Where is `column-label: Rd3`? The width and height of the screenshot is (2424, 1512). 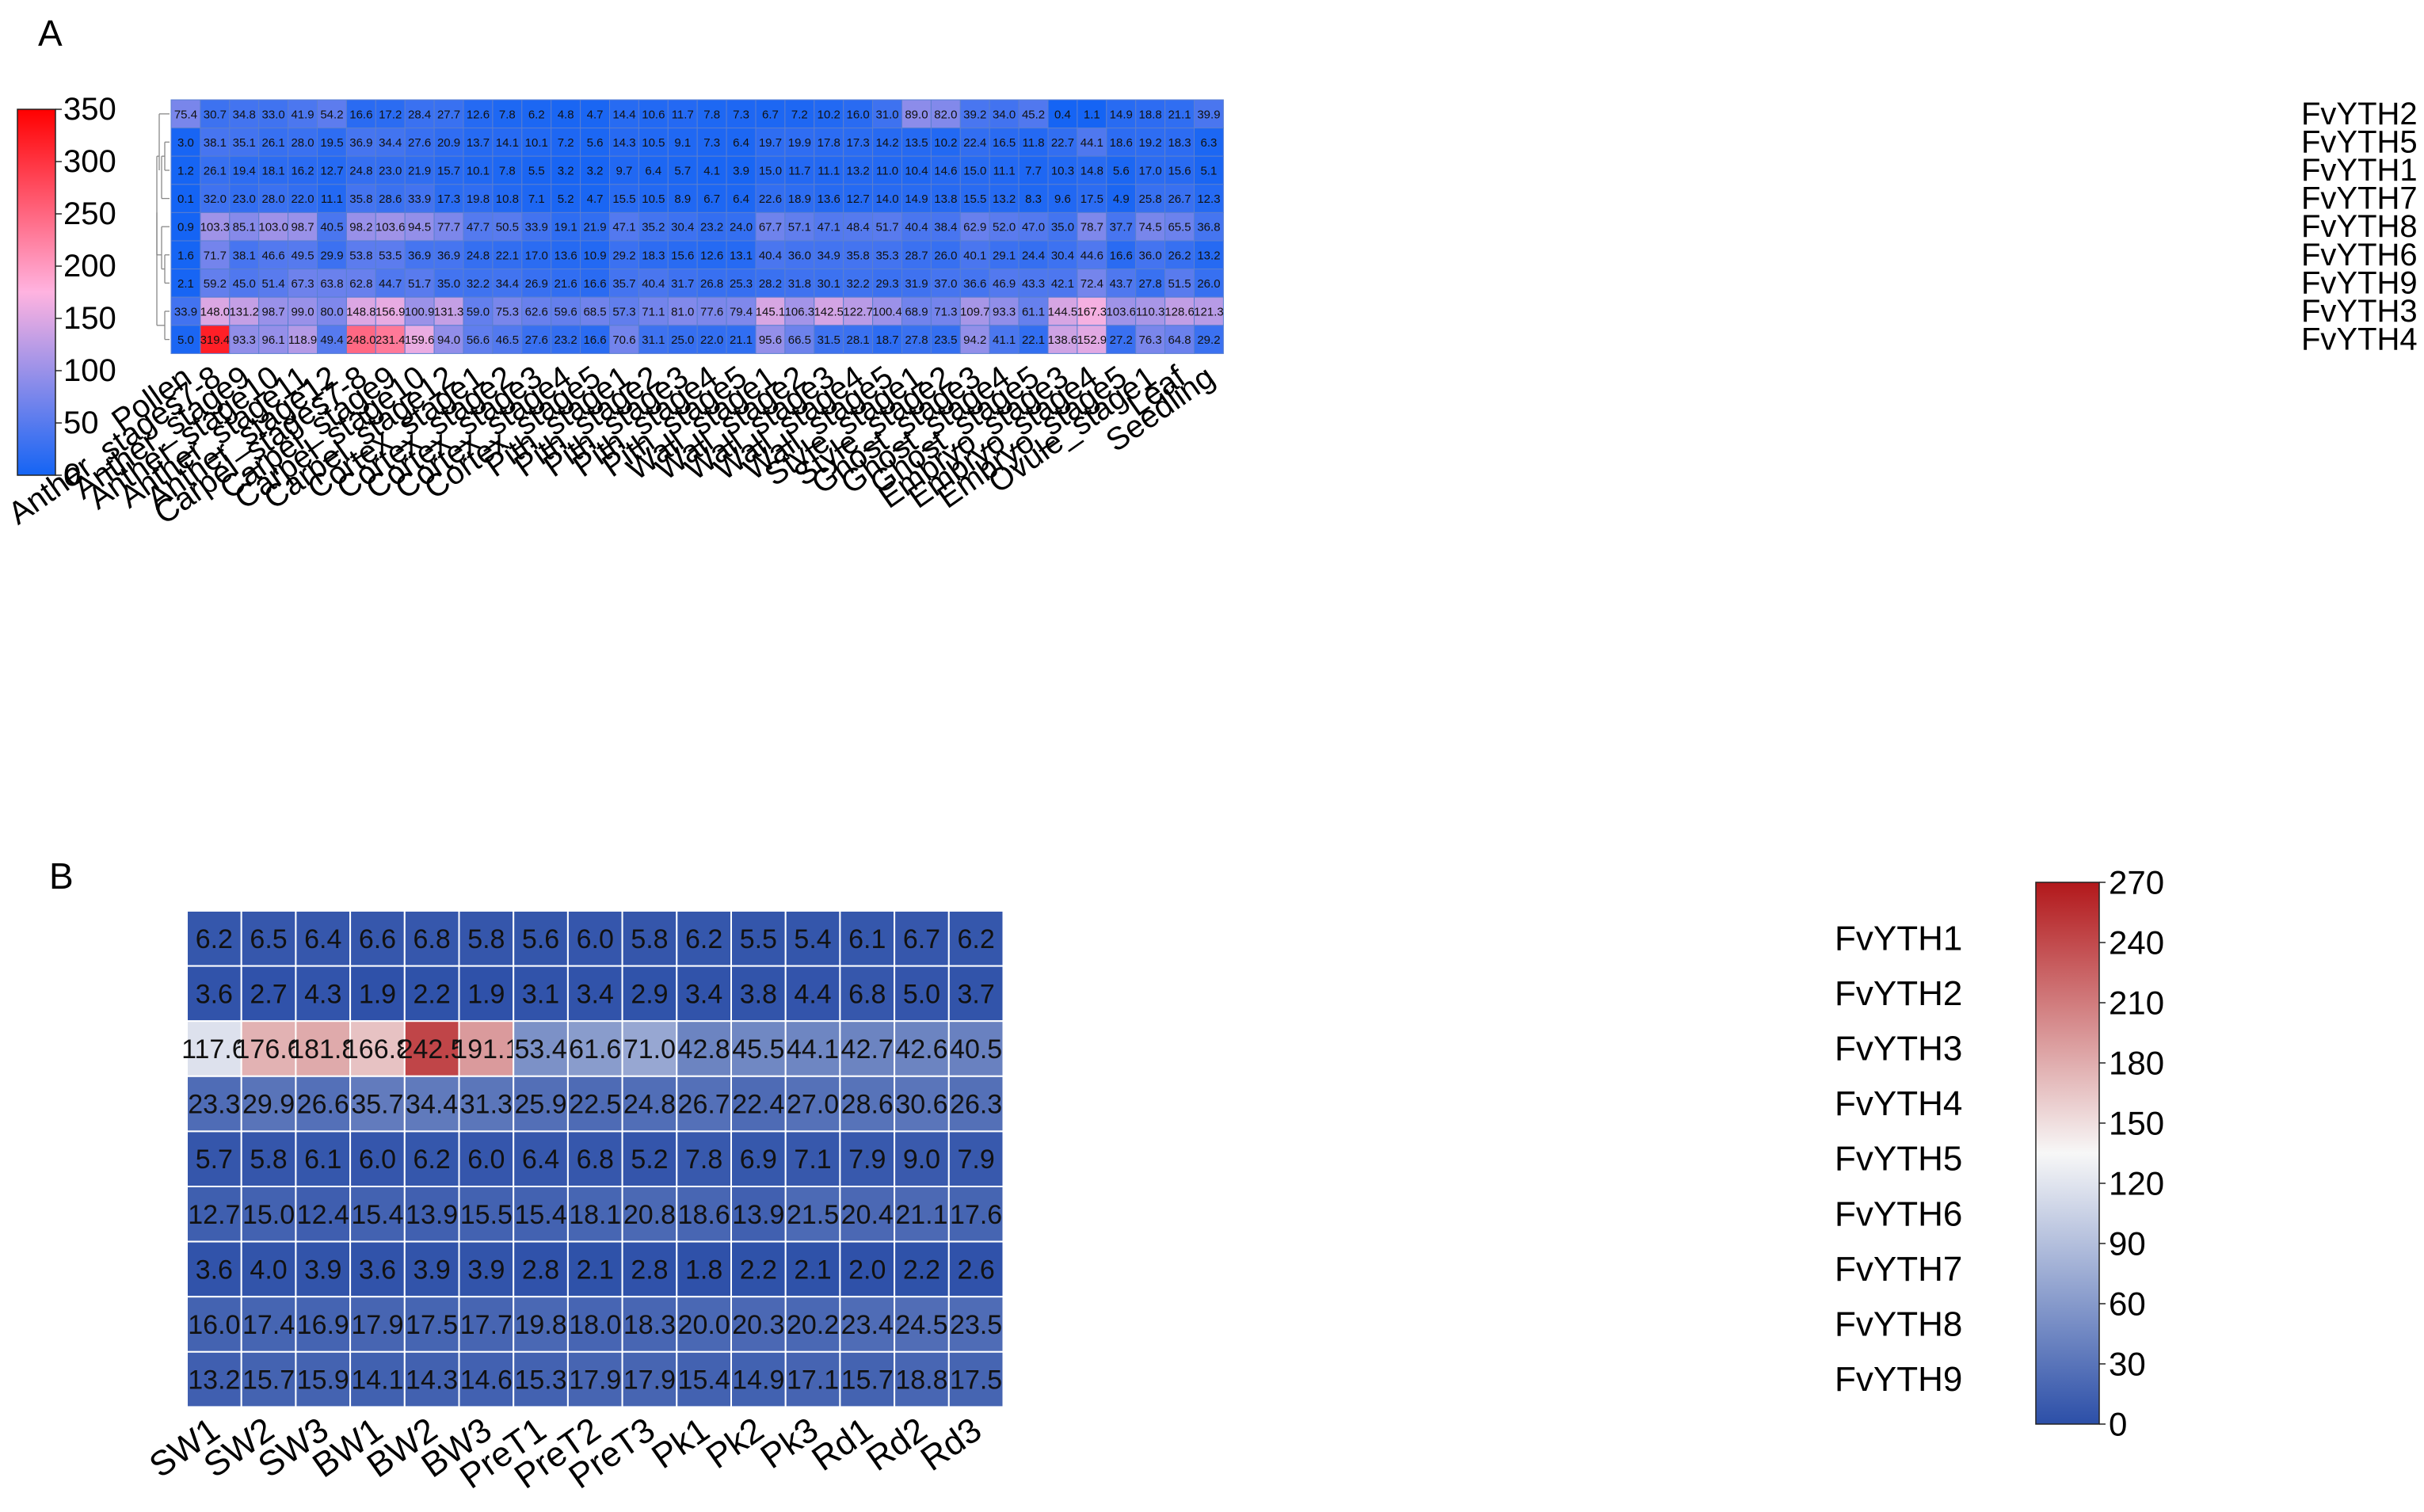
column-label: Rd3 is located at coordinates (951, 1444).